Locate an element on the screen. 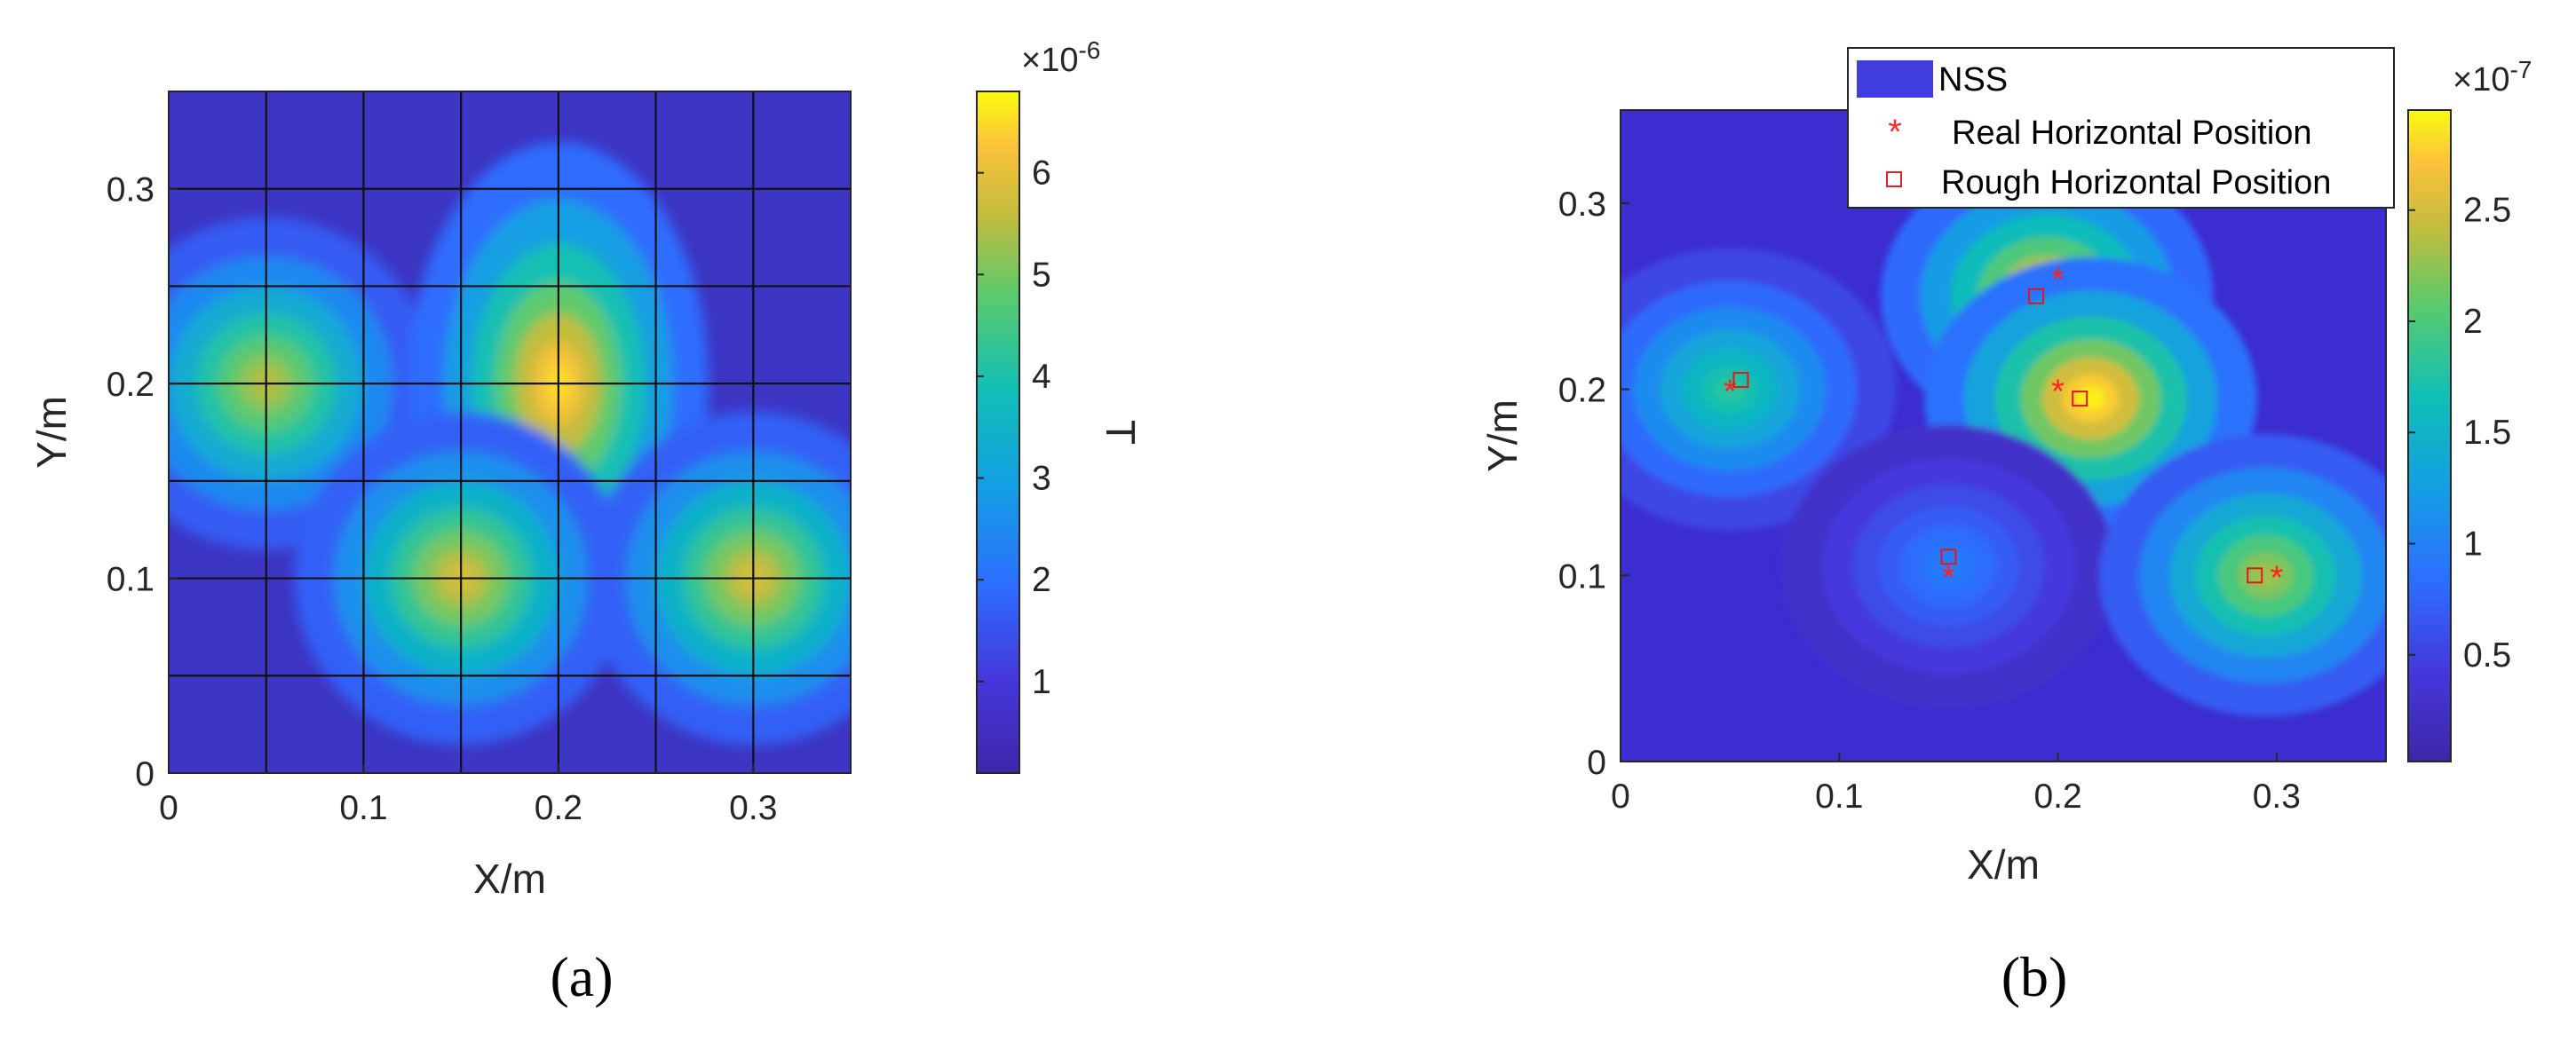 This screenshot has width=2576, height=1042. legend-label-rough: Rough Horizontal Position is located at coordinates (2136, 182).